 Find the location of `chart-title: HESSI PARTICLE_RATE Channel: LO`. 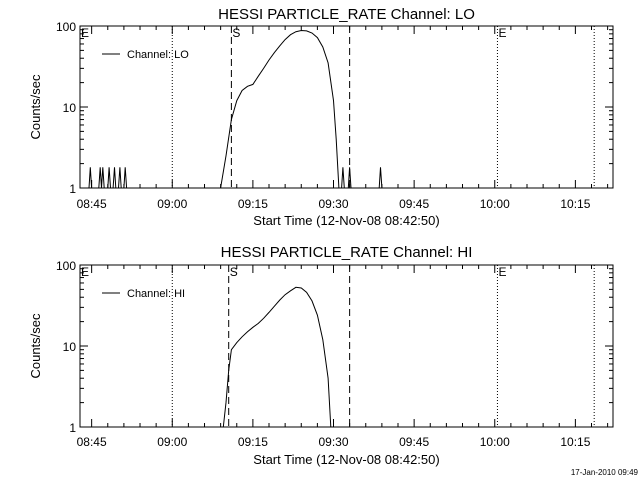

chart-title: HESSI PARTICLE_RATE Channel: LO is located at coordinates (346, 14).